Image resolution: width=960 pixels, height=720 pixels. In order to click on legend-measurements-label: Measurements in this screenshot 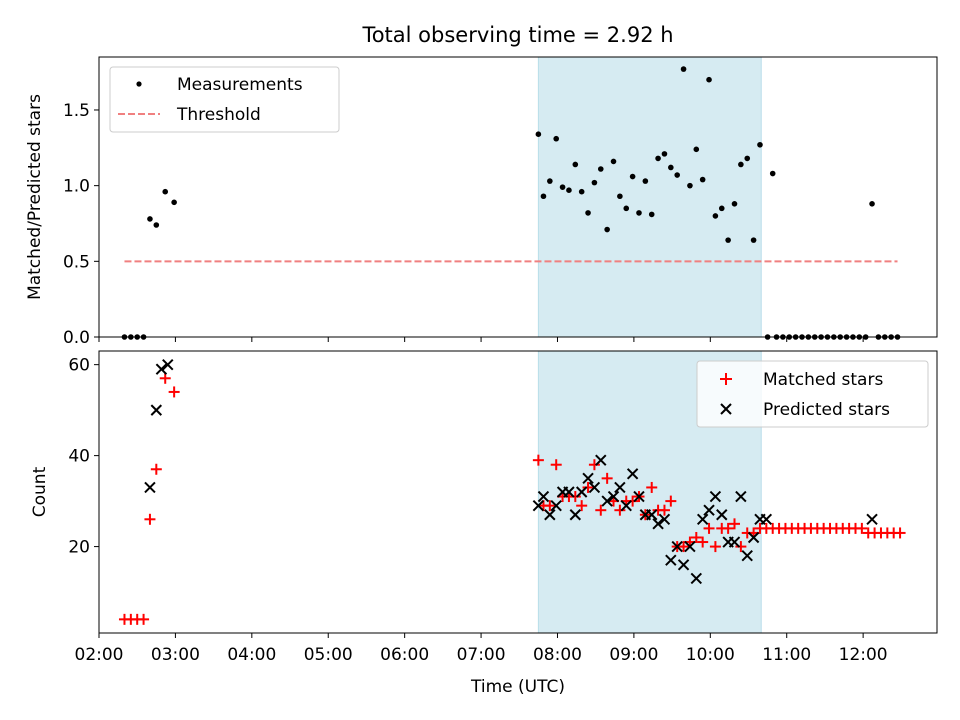, I will do `click(240, 85)`.